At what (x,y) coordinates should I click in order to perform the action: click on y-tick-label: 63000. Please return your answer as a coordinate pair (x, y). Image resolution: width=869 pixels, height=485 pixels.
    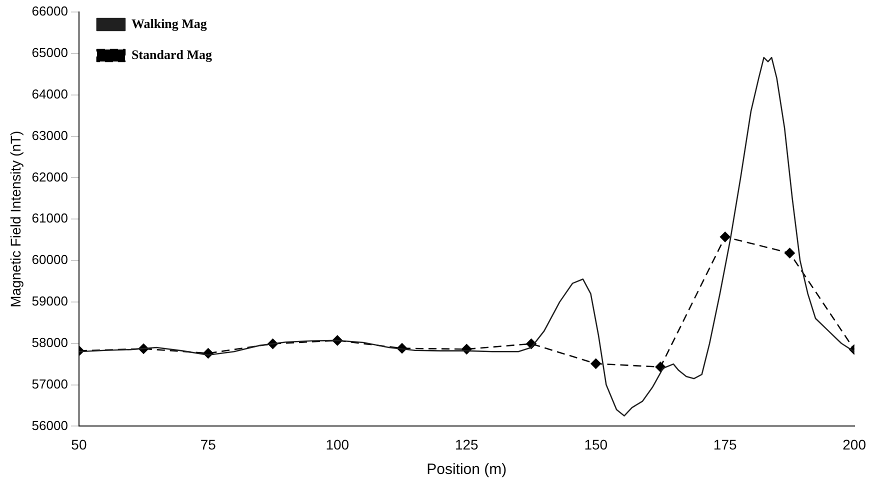
    Looking at the image, I should click on (50, 135).